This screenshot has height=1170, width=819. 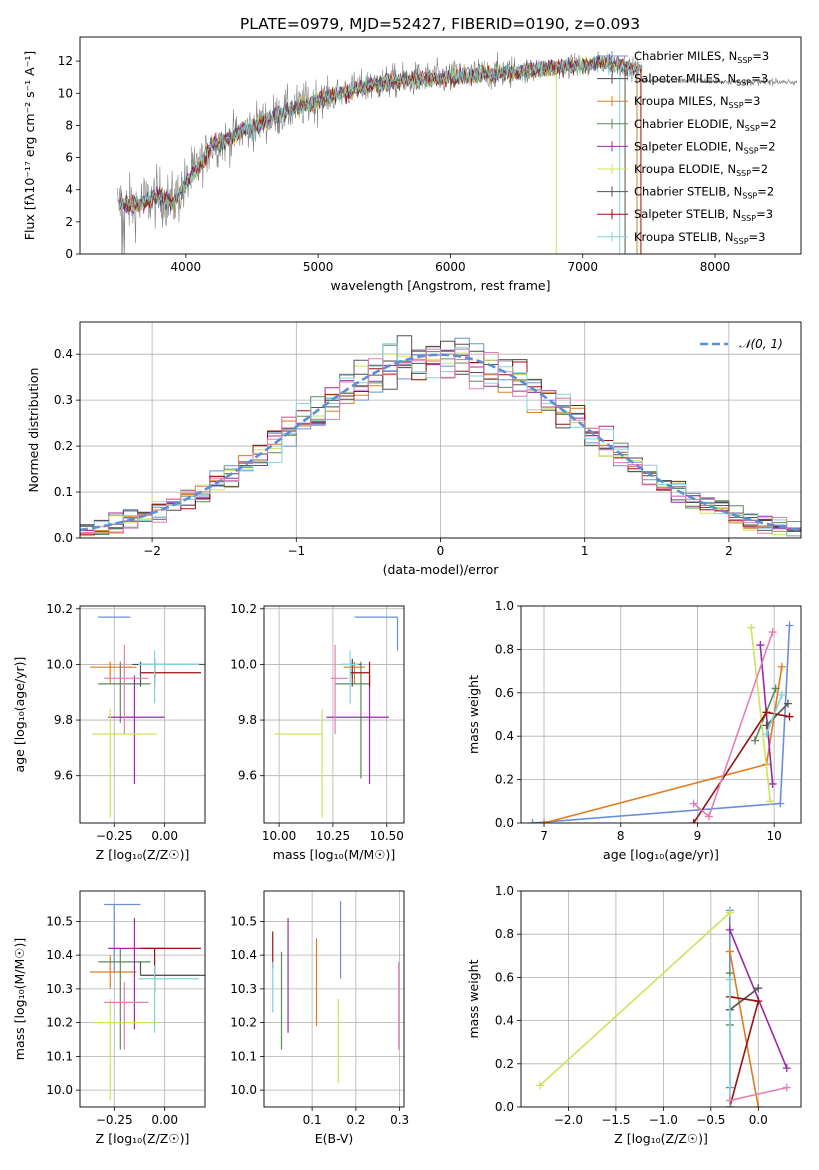 I want to click on y-tick-label: 6, so click(x=69, y=158).